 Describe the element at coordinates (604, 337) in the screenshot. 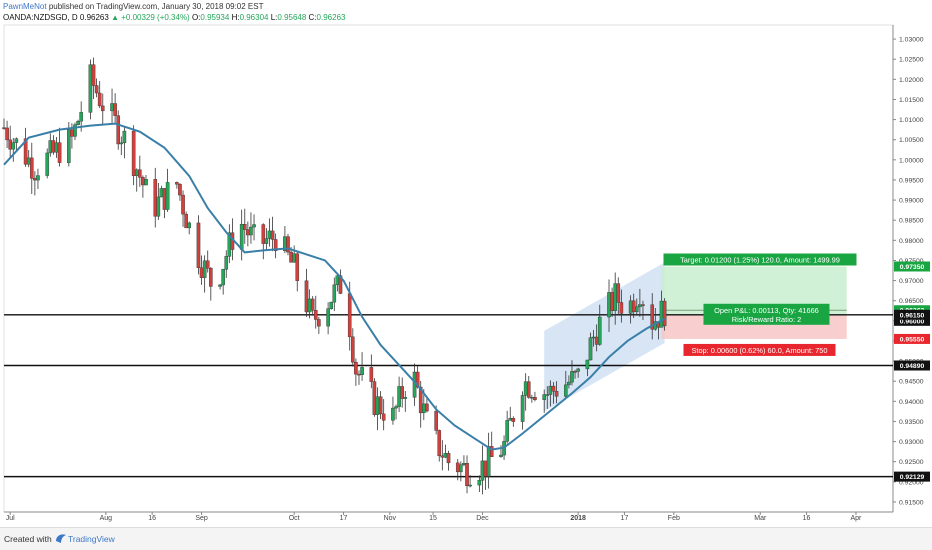

I see `parallel-channel` at that location.